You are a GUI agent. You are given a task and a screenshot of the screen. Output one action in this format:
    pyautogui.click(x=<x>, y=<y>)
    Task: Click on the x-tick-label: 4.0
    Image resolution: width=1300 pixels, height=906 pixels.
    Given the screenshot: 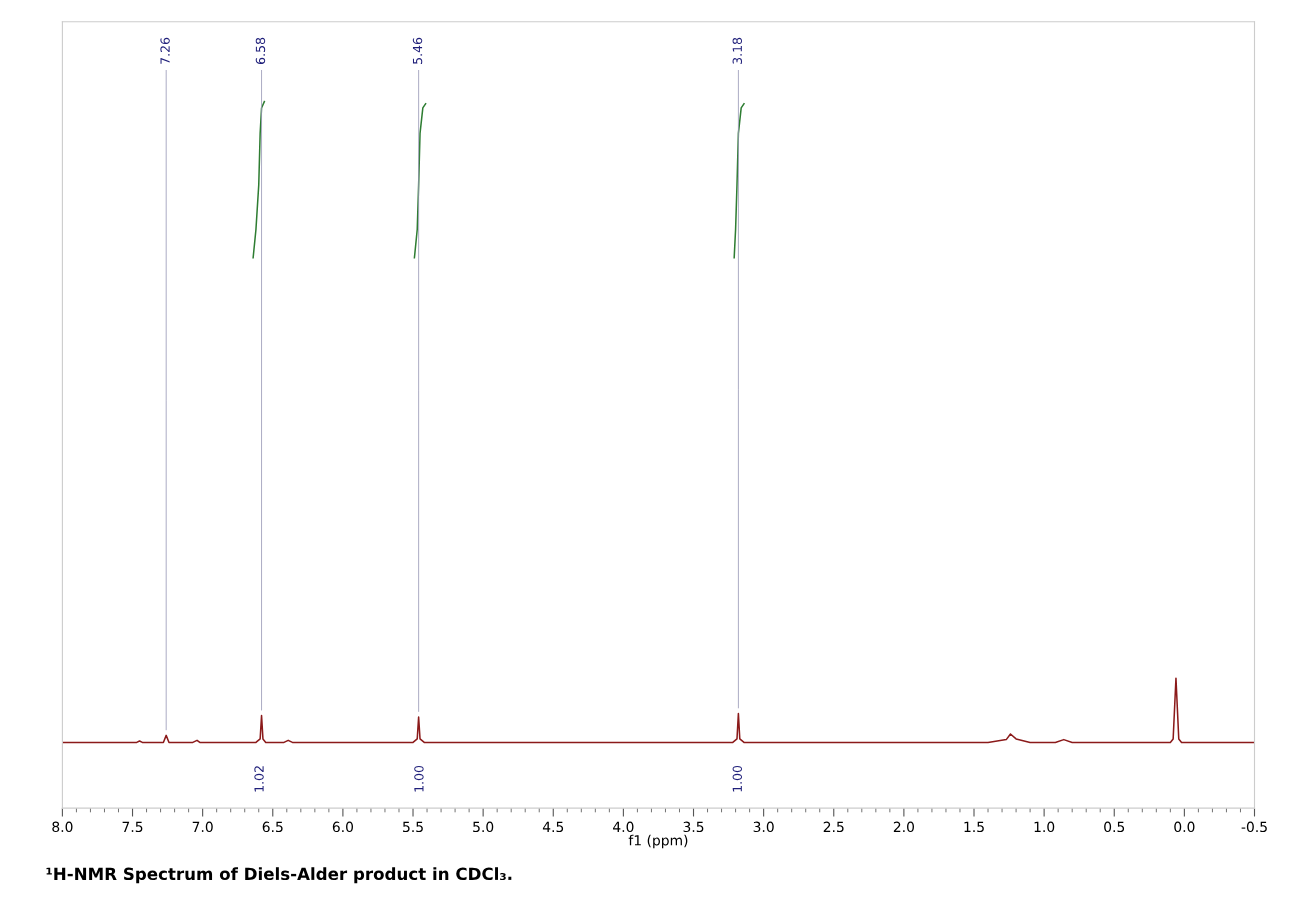 What is the action you would take?
    pyautogui.click(x=623, y=827)
    